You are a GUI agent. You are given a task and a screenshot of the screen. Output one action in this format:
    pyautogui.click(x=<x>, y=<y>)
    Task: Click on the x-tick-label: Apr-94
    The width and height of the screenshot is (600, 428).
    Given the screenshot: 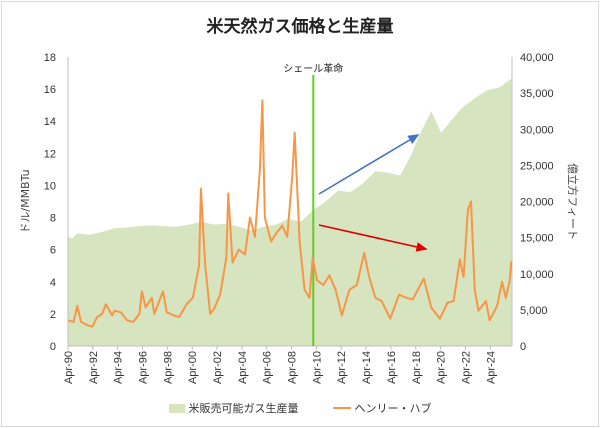 What is the action you would take?
    pyautogui.click(x=119, y=367)
    